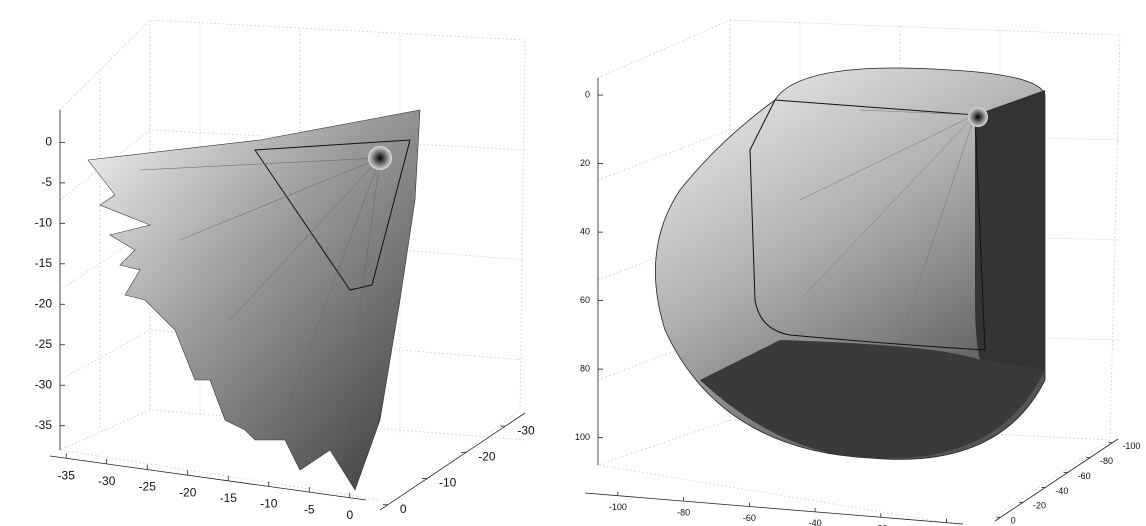 The width and height of the screenshot is (1146, 526). Describe the element at coordinates (107, 481) in the screenshot. I see `x-tick-label: -30` at that location.